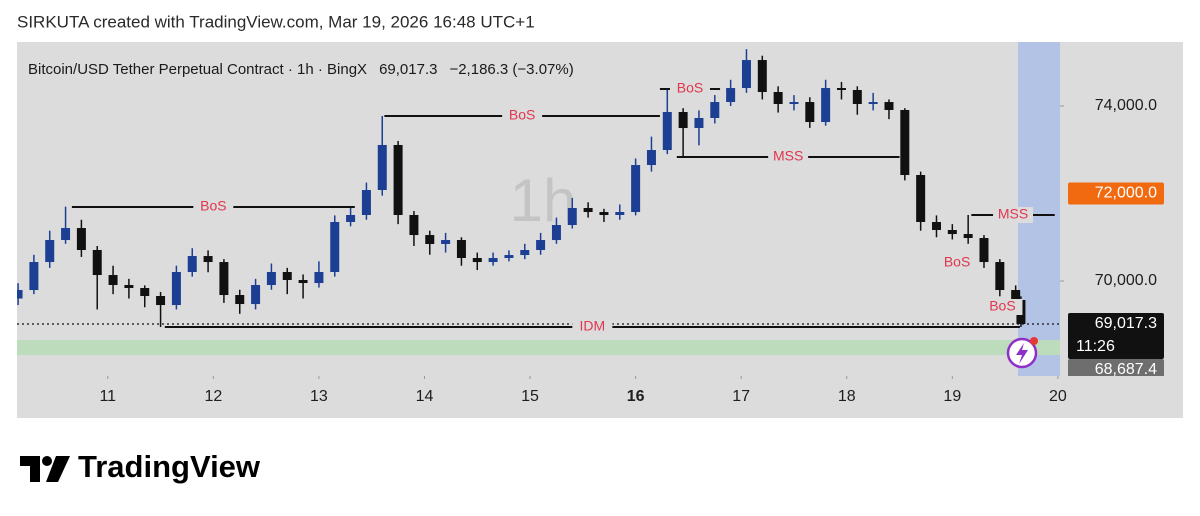  Describe the element at coordinates (511, 69) in the screenshot. I see `price-change: −2,186.3 (−3.07%)` at that location.